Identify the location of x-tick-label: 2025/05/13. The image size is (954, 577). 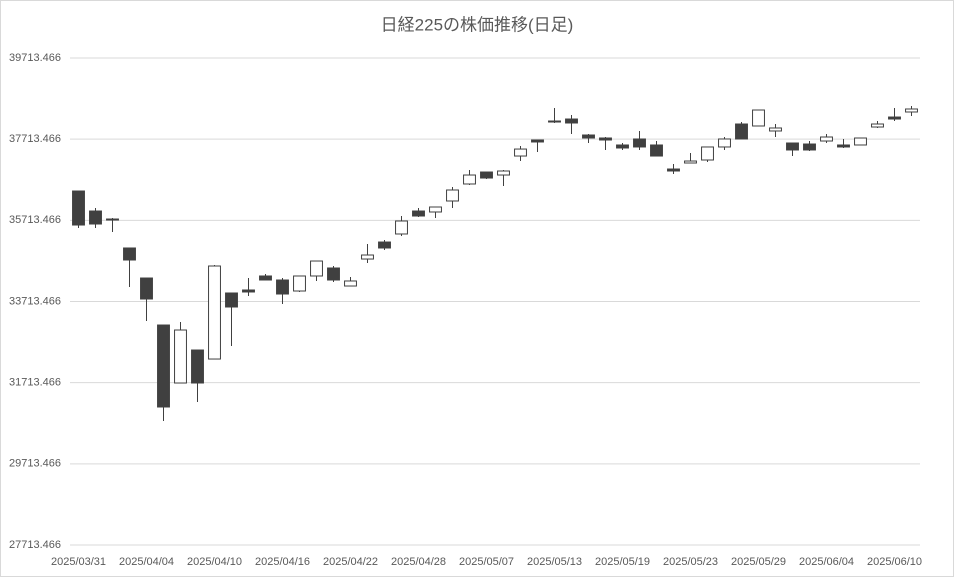
(554, 562).